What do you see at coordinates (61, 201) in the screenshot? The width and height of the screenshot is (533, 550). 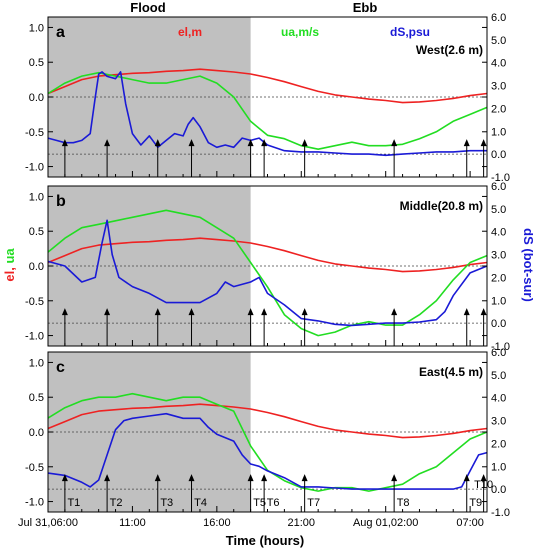 I see `panel-letter: b` at bounding box center [61, 201].